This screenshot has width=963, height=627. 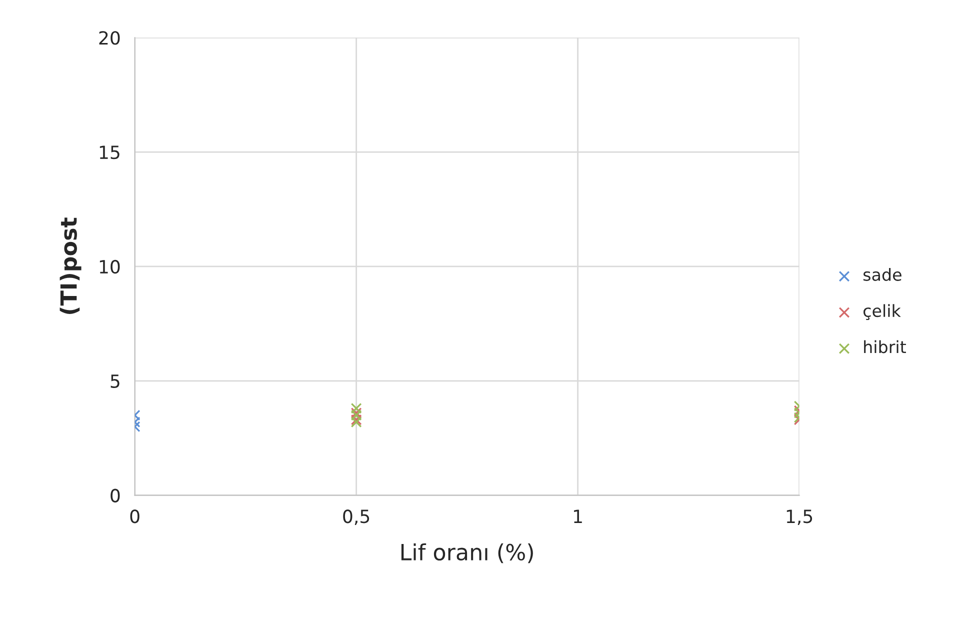 What do you see at coordinates (467, 553) in the screenshot?
I see `x-axis-title: Lif oranı (%)` at bounding box center [467, 553].